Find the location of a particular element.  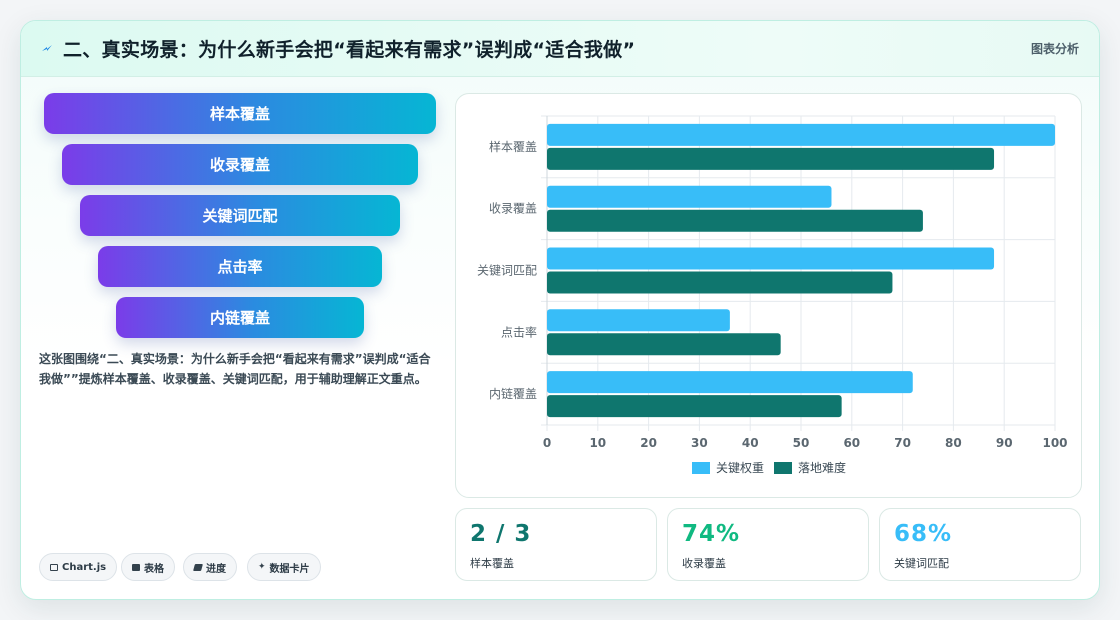

y-tick-label: 收录覆盖 is located at coordinates (513, 209).